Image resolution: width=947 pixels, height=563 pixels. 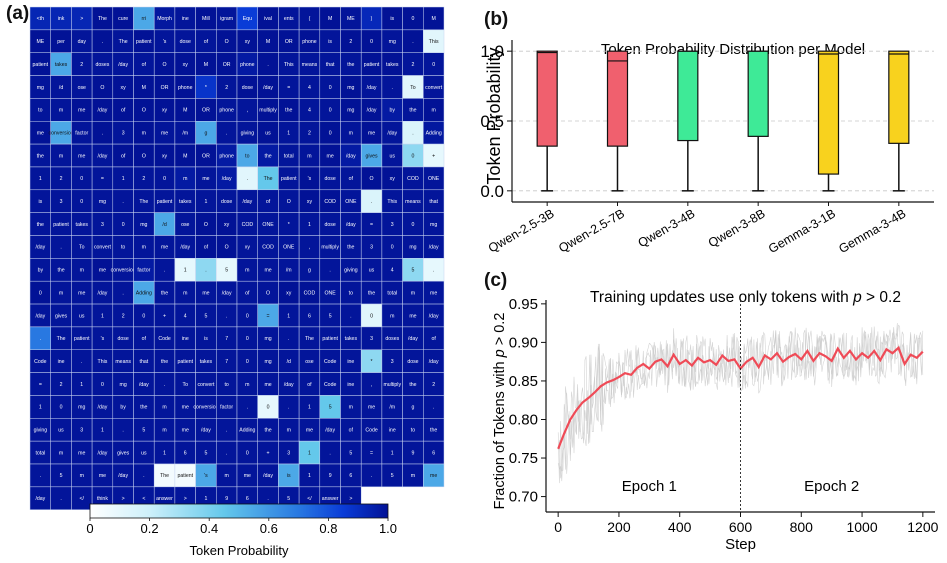 I want to click on heatmap-token: that, so click(x=144, y=362).